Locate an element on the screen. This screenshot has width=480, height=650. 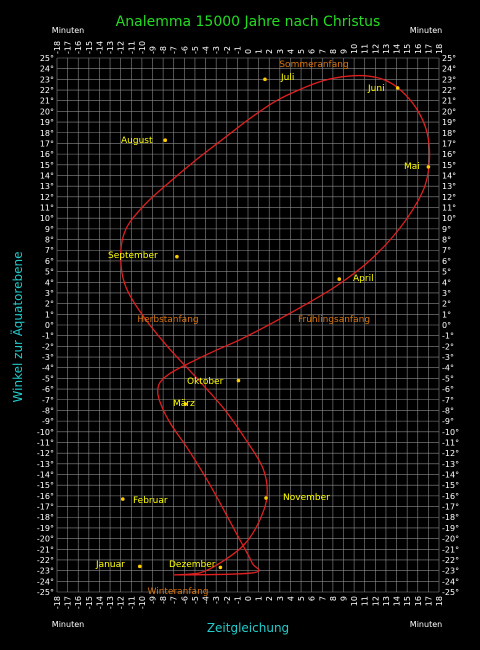
x-tick-label-top: 8 is located at coordinates (333, 51).